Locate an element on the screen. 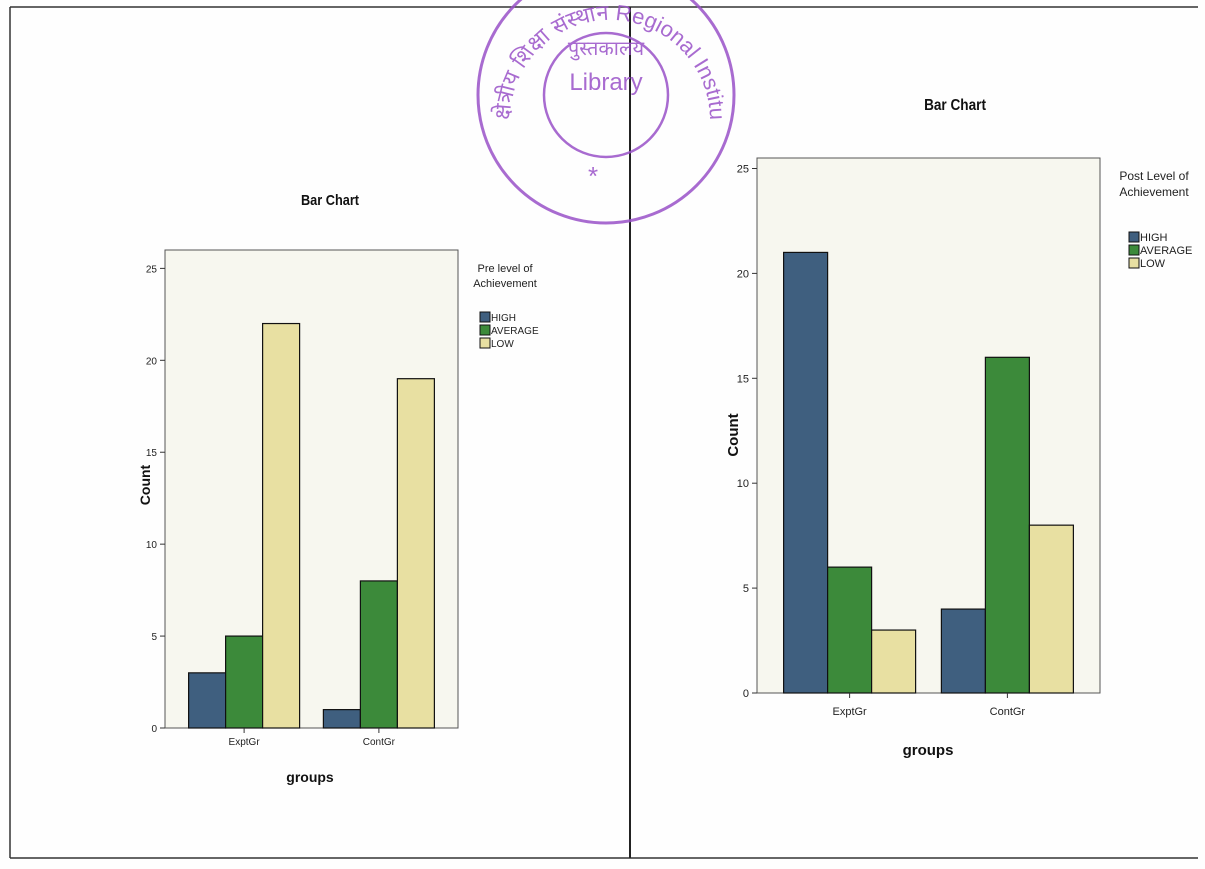 The height and width of the screenshot is (869, 1205). stamp-outer-ring is located at coordinates (606, 112).